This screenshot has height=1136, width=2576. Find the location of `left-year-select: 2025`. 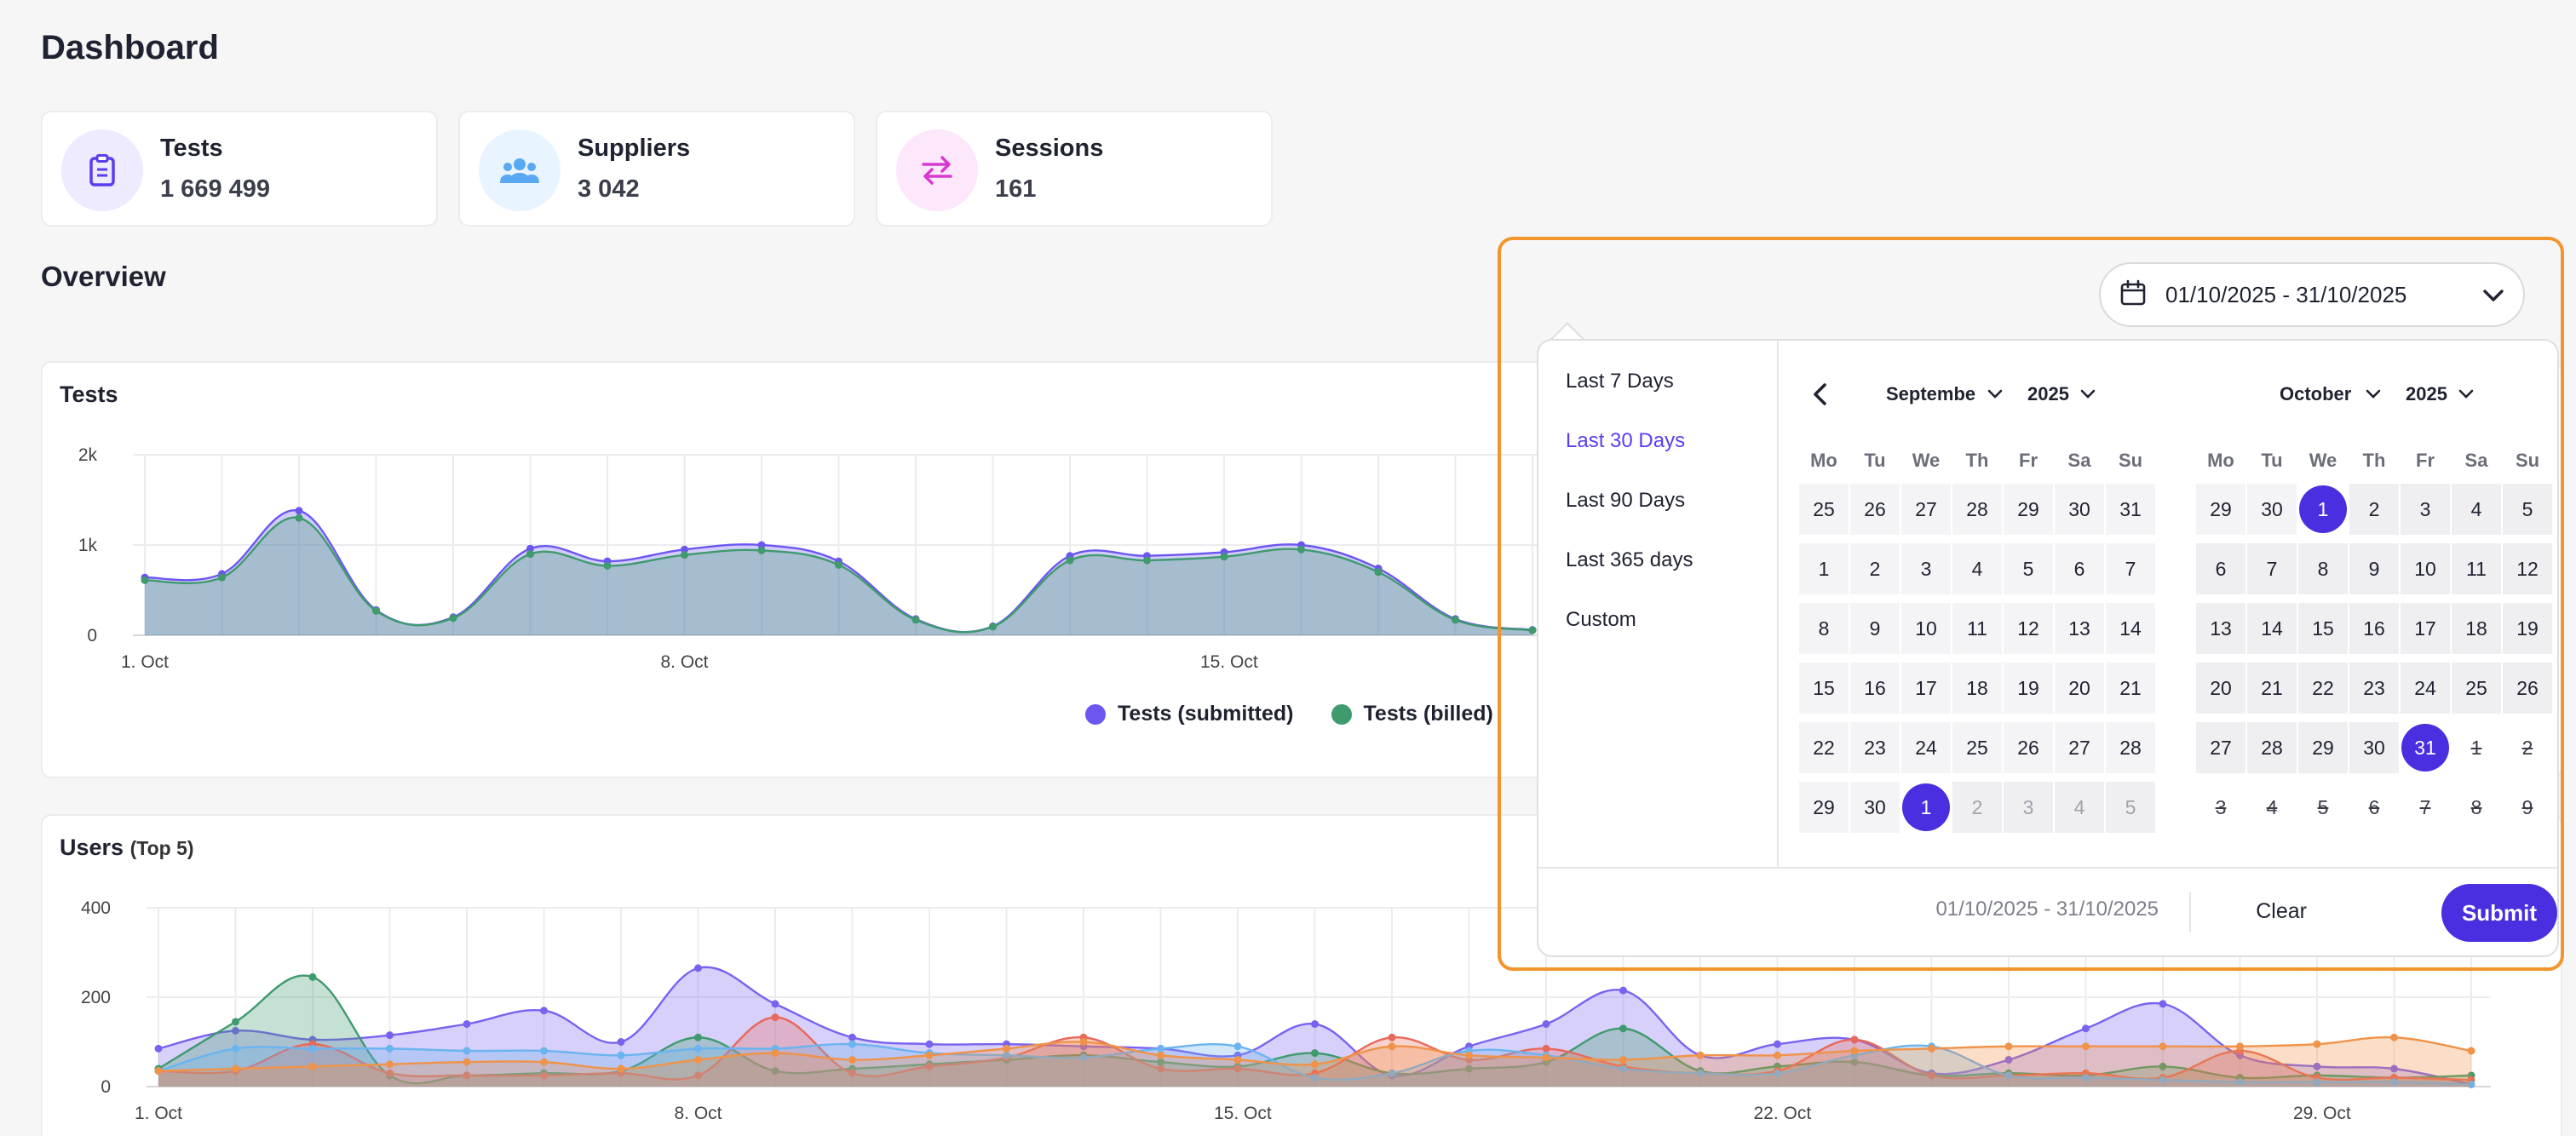

left-year-select: 2025 is located at coordinates (2048, 393).